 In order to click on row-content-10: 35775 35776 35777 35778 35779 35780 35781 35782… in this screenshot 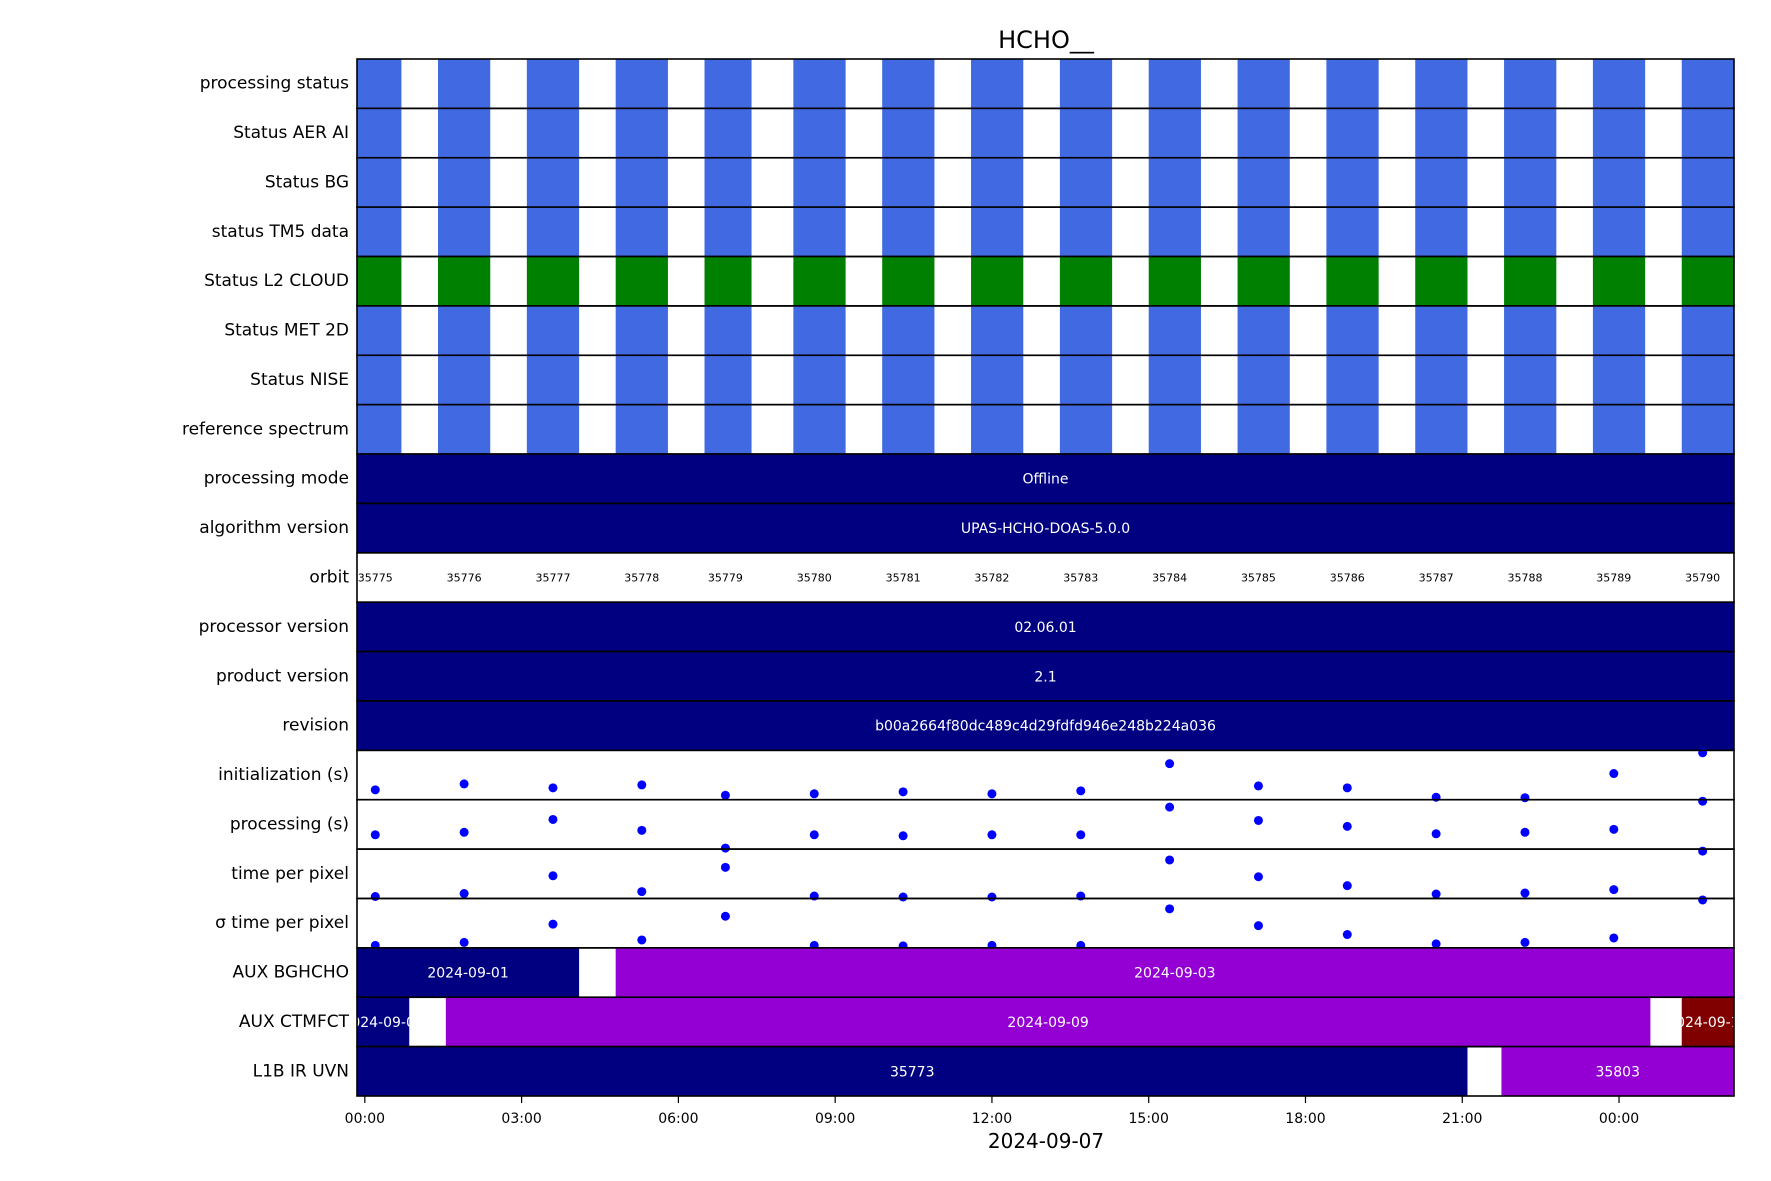, I will do `click(1039, 578)`.